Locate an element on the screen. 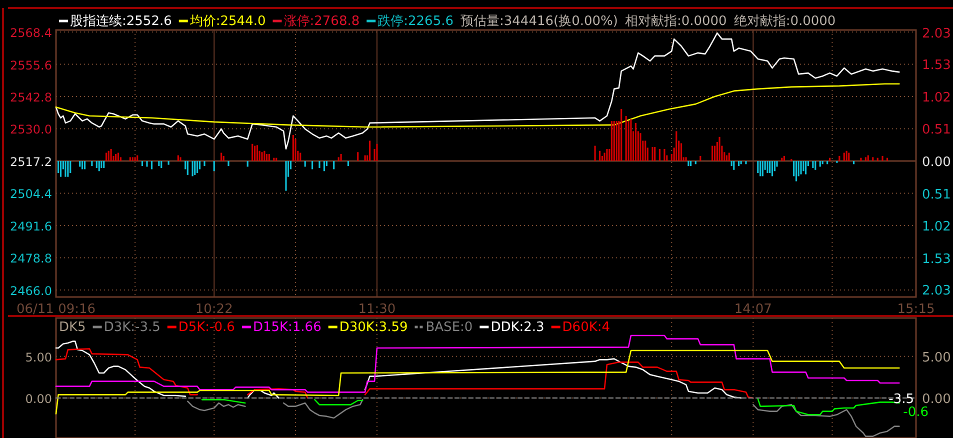 This screenshot has width=953, height=438. x-tick-label: 14:07 is located at coordinates (753, 309).